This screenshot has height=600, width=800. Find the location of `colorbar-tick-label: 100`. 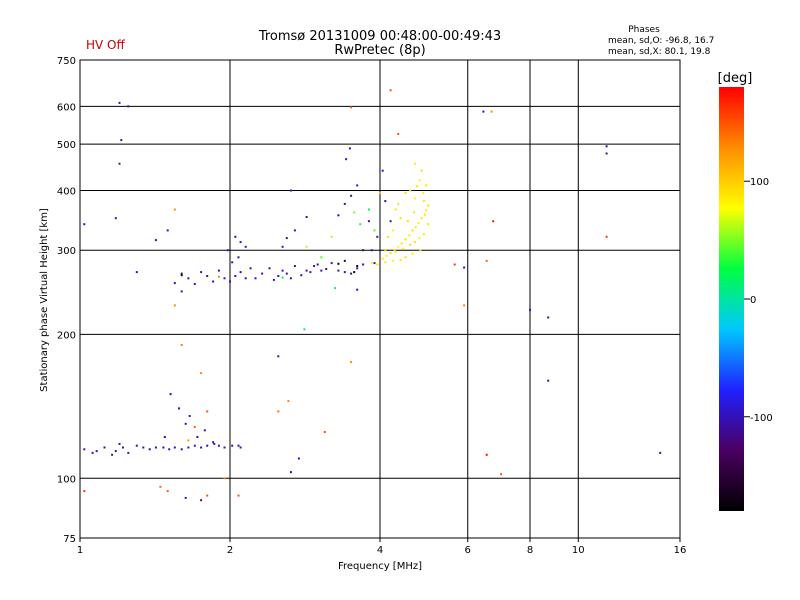

colorbar-tick-label: 100 is located at coordinates (759, 182).